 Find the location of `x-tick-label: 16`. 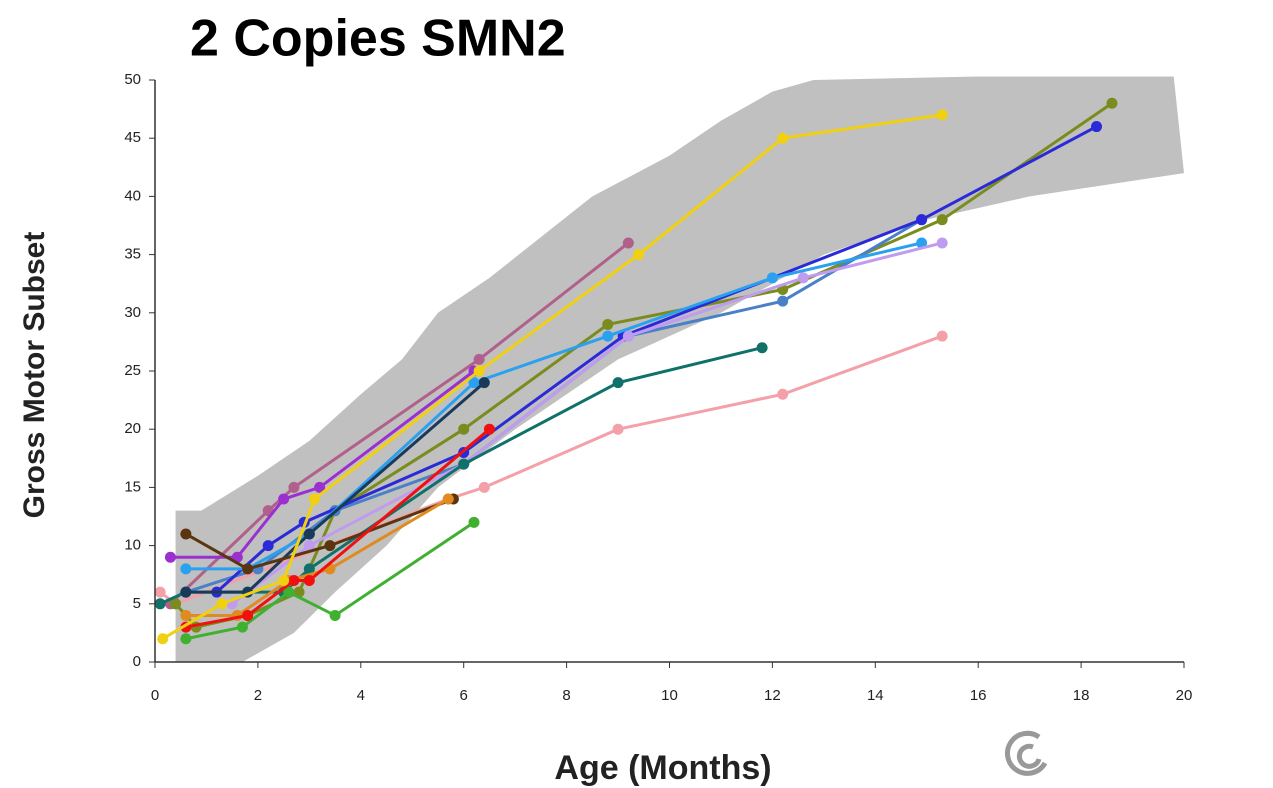

x-tick-label: 16 is located at coordinates (978, 695).